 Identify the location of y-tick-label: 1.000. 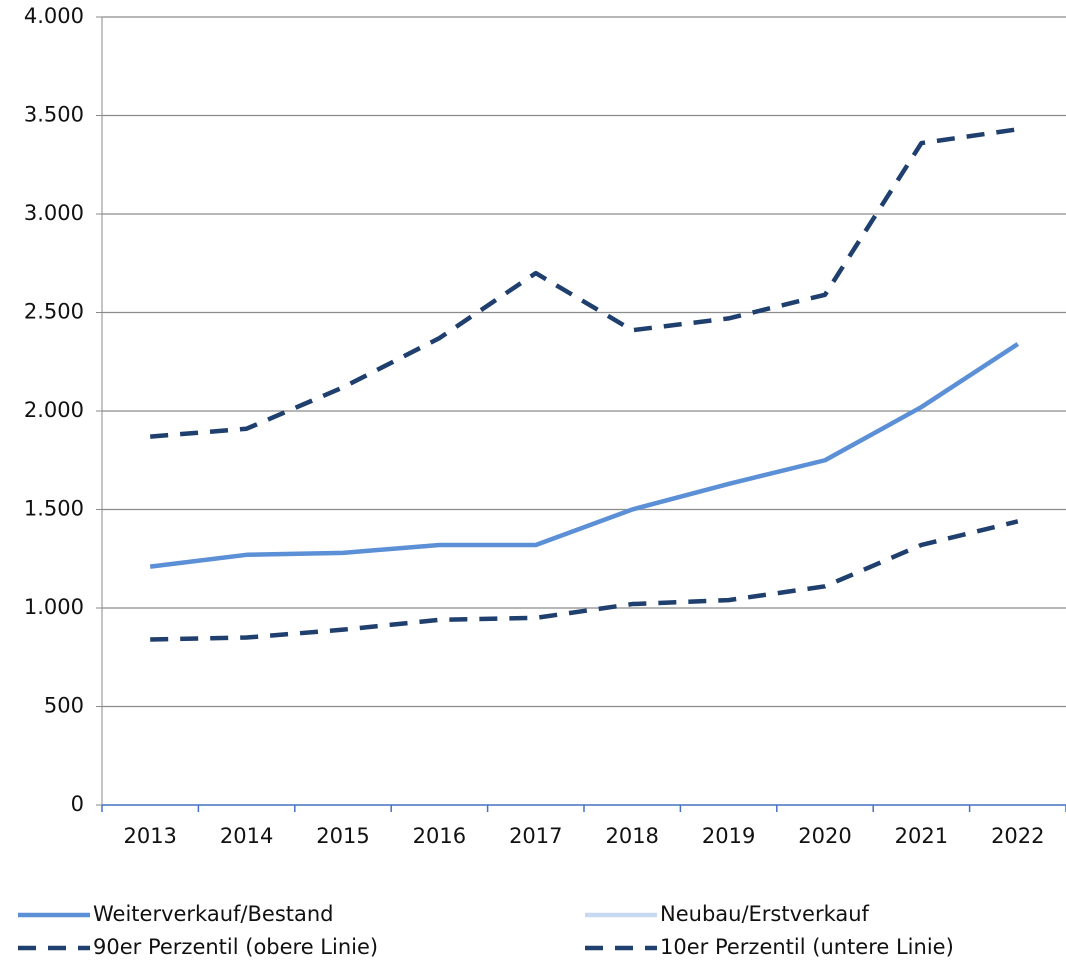
(54, 607).